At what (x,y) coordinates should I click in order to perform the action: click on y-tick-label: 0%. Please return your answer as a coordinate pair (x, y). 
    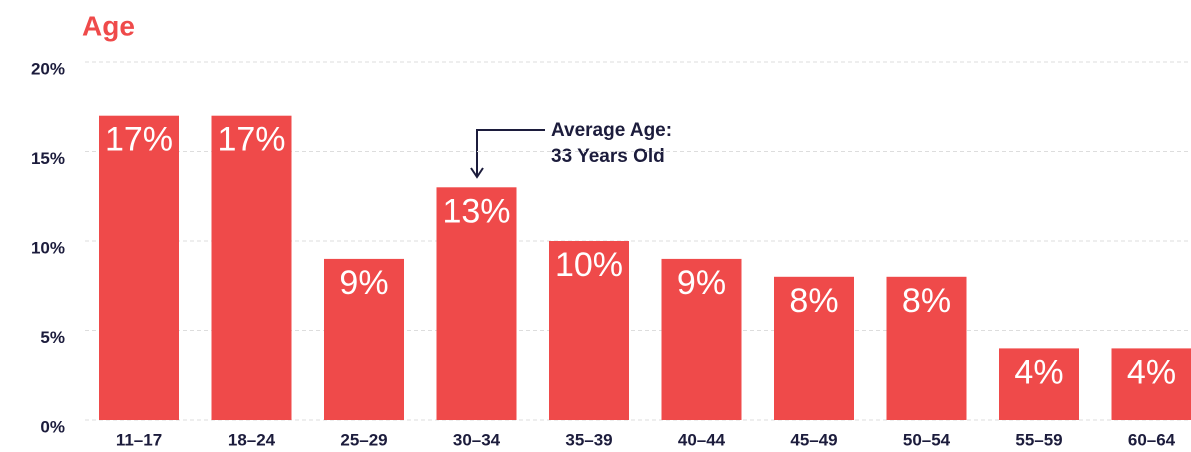
    Looking at the image, I should click on (52, 426).